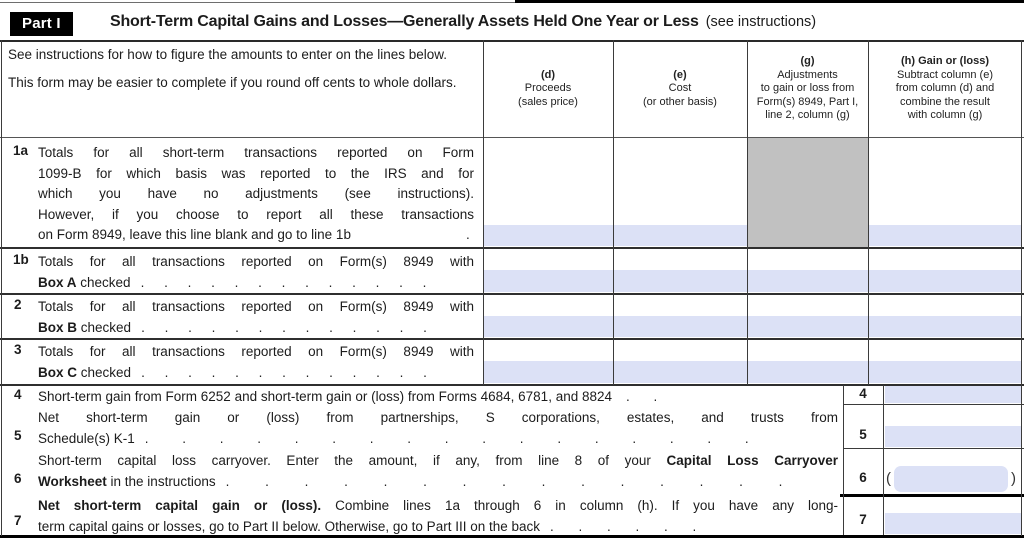  What do you see at coordinates (58, 372) in the screenshot?
I see `line-3-box-label: Box C` at bounding box center [58, 372].